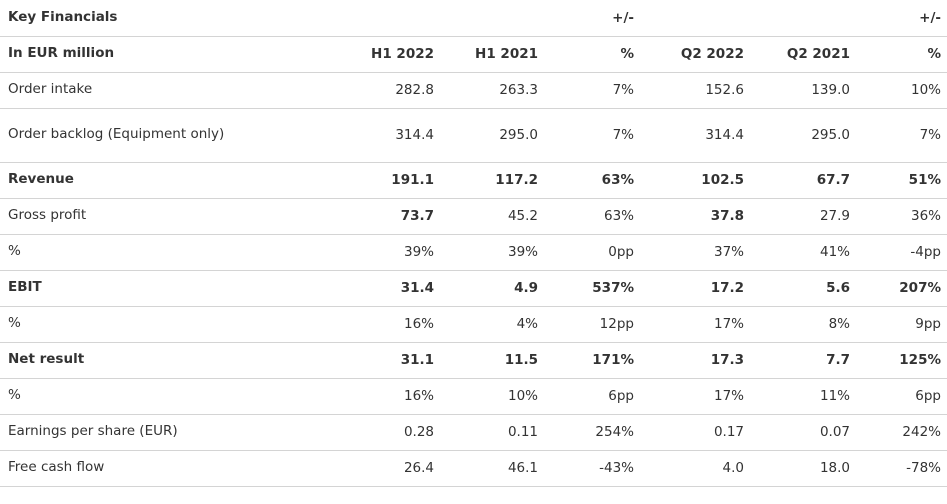 The height and width of the screenshot is (504, 947). Describe the element at coordinates (418, 468) in the screenshot. I see `table-cell: 26.4` at that location.